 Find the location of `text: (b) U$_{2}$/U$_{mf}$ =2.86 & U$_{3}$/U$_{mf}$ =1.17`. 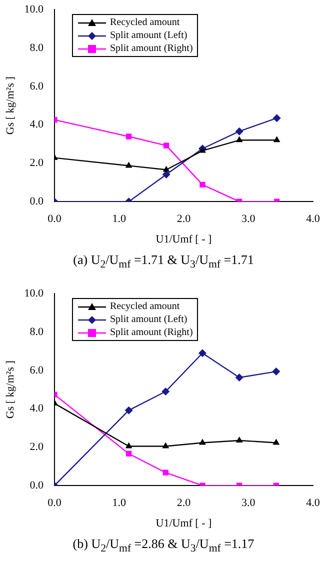

text: (b) U$_{2}$/U$_{mf}$ =2.86 & U$_{3}$/U$_{mf}$ =1.17 is located at coordinates (163, 545).